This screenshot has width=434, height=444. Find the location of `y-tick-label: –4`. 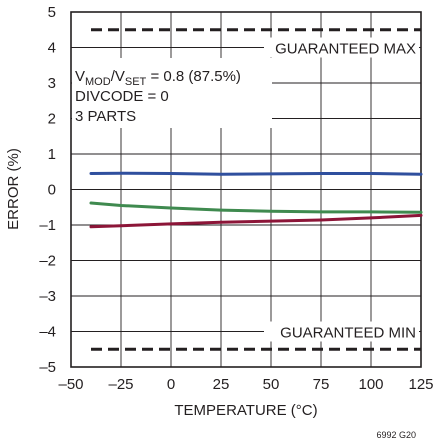

y-tick-label: –4 is located at coordinates (47, 332).